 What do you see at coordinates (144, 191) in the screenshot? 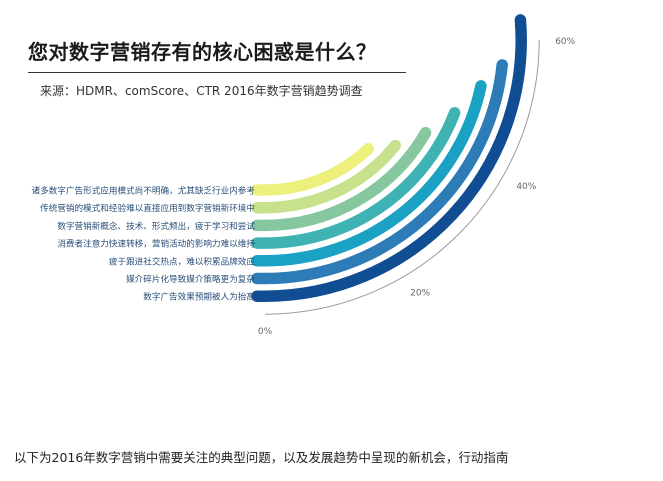
I see `category-label: 诸多数字广告形式应用模式尚不明确，尤其缺乏行业内参考` at bounding box center [144, 191].